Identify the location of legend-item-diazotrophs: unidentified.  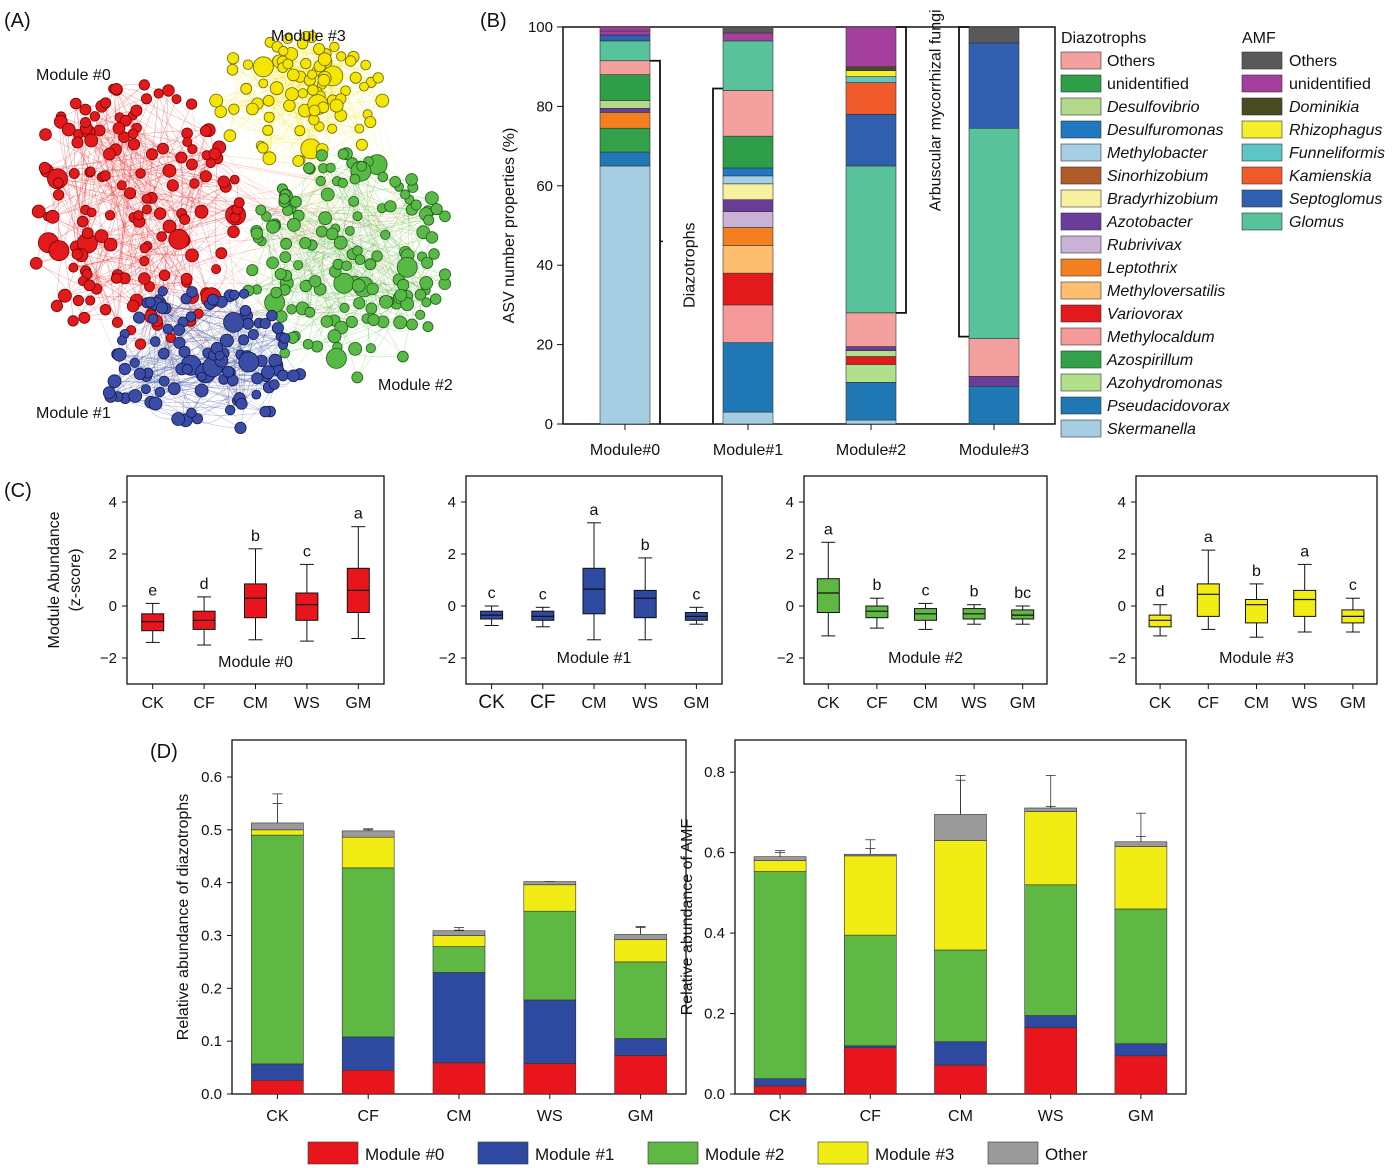
(1148, 84).